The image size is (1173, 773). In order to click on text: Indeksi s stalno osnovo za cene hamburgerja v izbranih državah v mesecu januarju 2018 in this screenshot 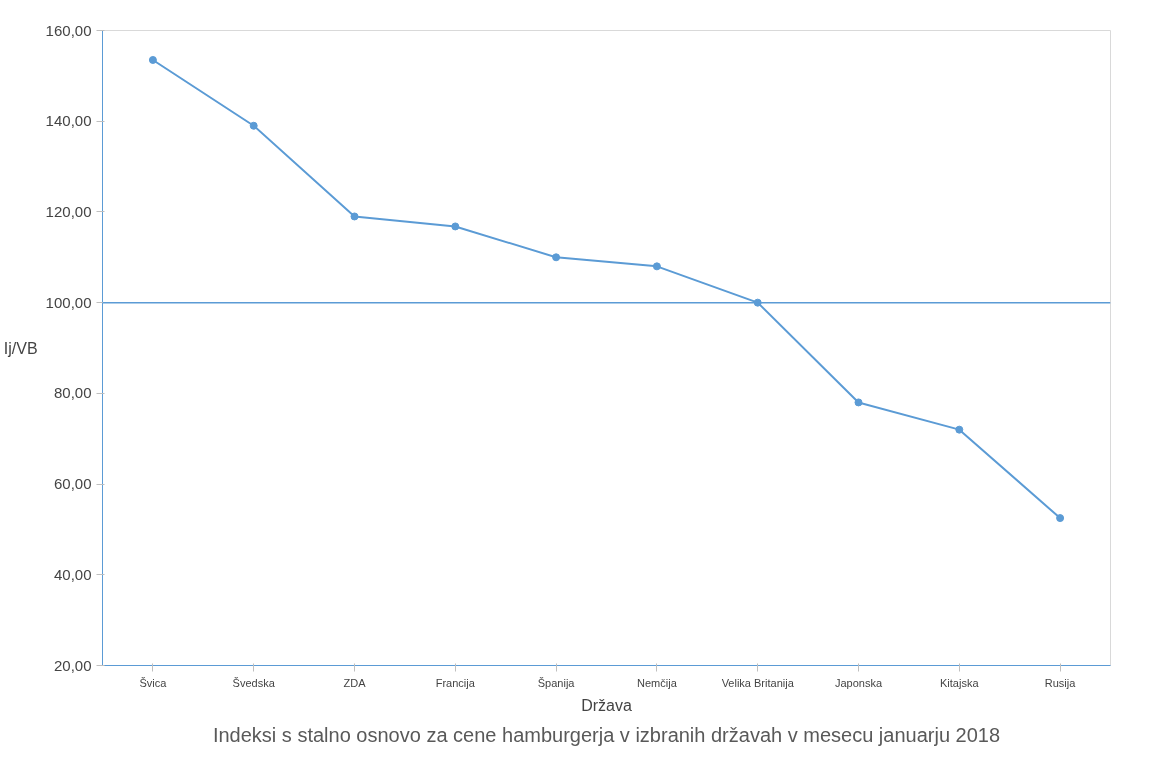, I will do `click(606, 734)`.